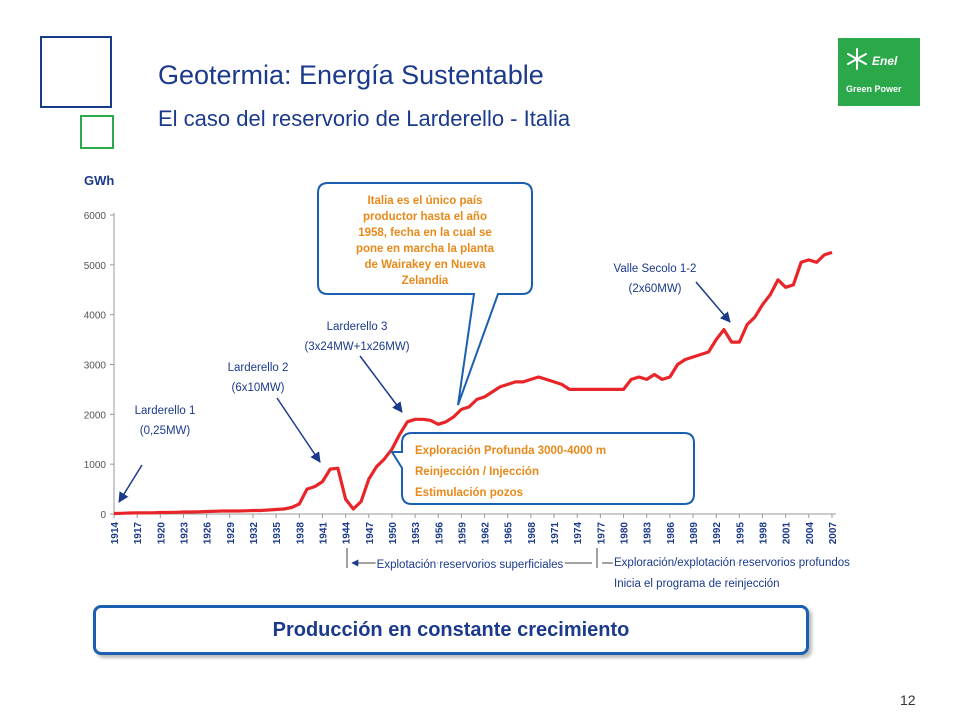  What do you see at coordinates (208, 533) in the screenshot?
I see `x-tick-label: 1926` at bounding box center [208, 533].